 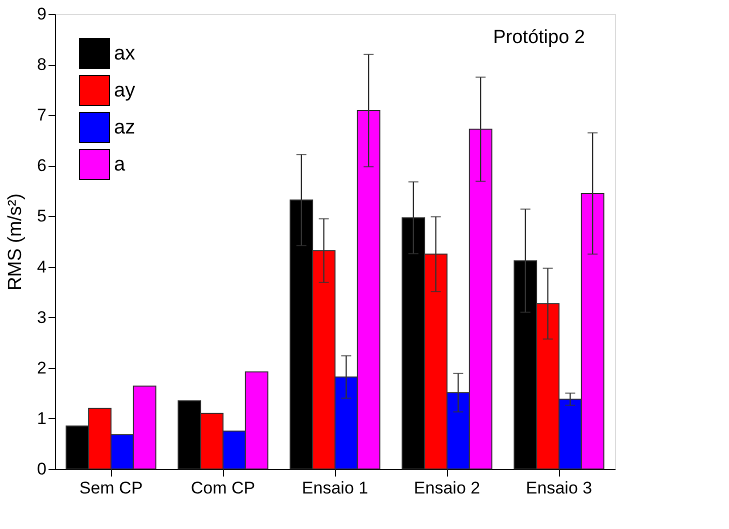 I want to click on legend-label: ay, so click(x=125, y=91).